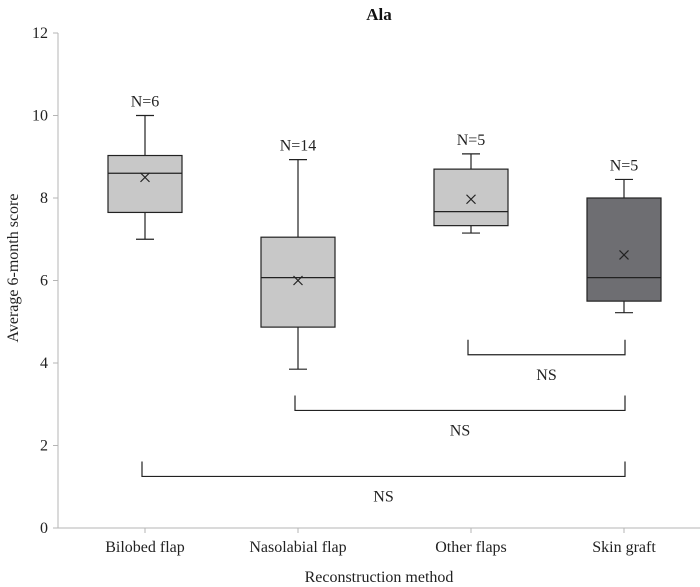 The width and height of the screenshot is (700, 587). What do you see at coordinates (44, 363) in the screenshot?
I see `y-tick-label: 4` at bounding box center [44, 363].